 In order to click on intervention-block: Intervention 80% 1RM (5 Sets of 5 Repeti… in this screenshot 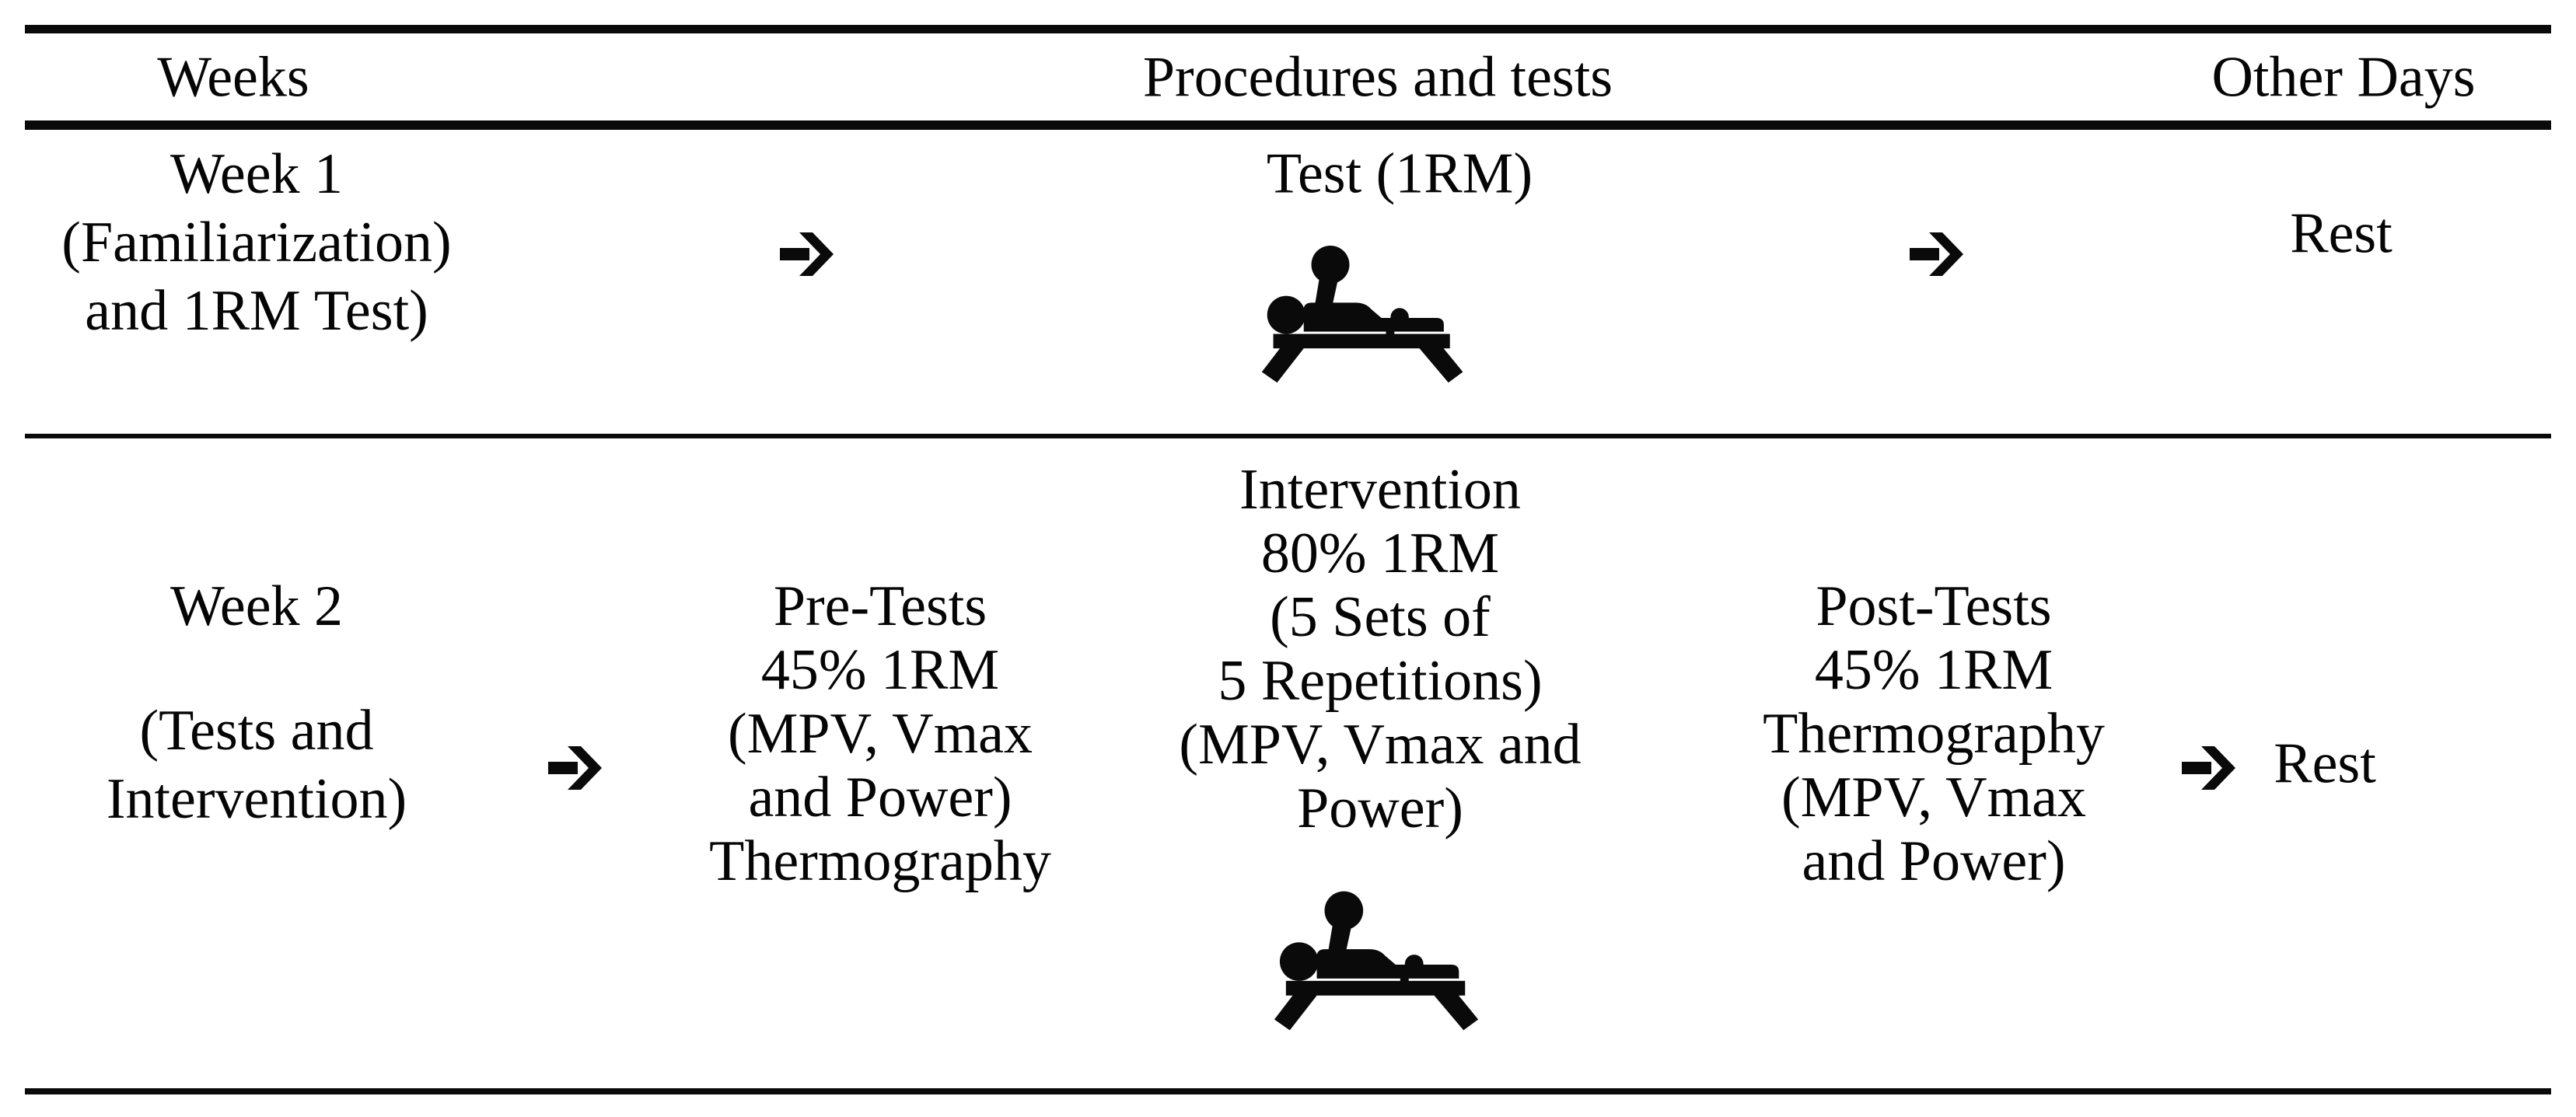, I will do `click(1380, 649)`.